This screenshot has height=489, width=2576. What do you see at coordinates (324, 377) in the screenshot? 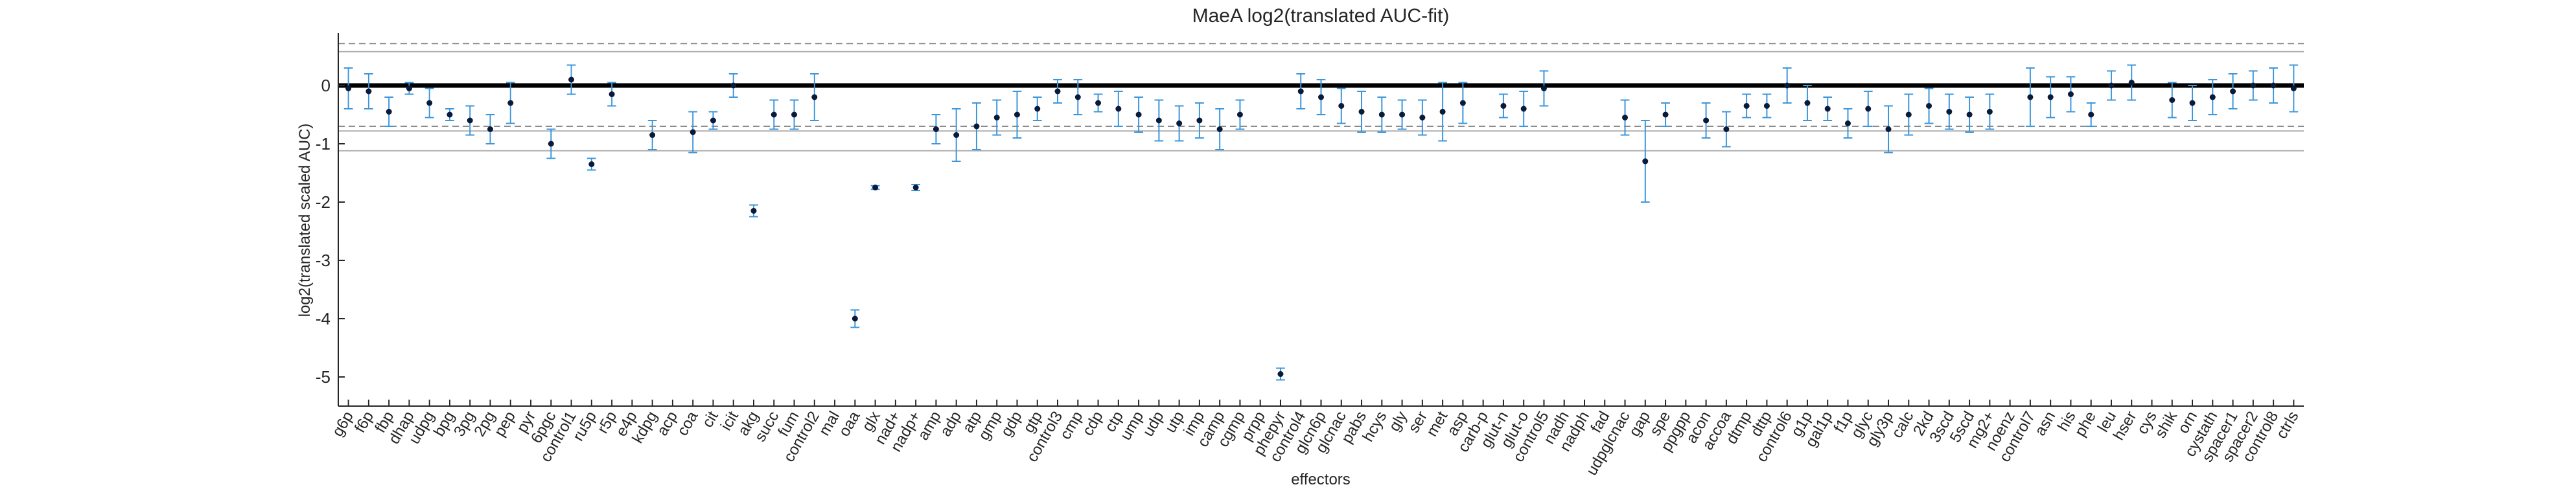
I see `y-tick-label: -5` at bounding box center [324, 377].